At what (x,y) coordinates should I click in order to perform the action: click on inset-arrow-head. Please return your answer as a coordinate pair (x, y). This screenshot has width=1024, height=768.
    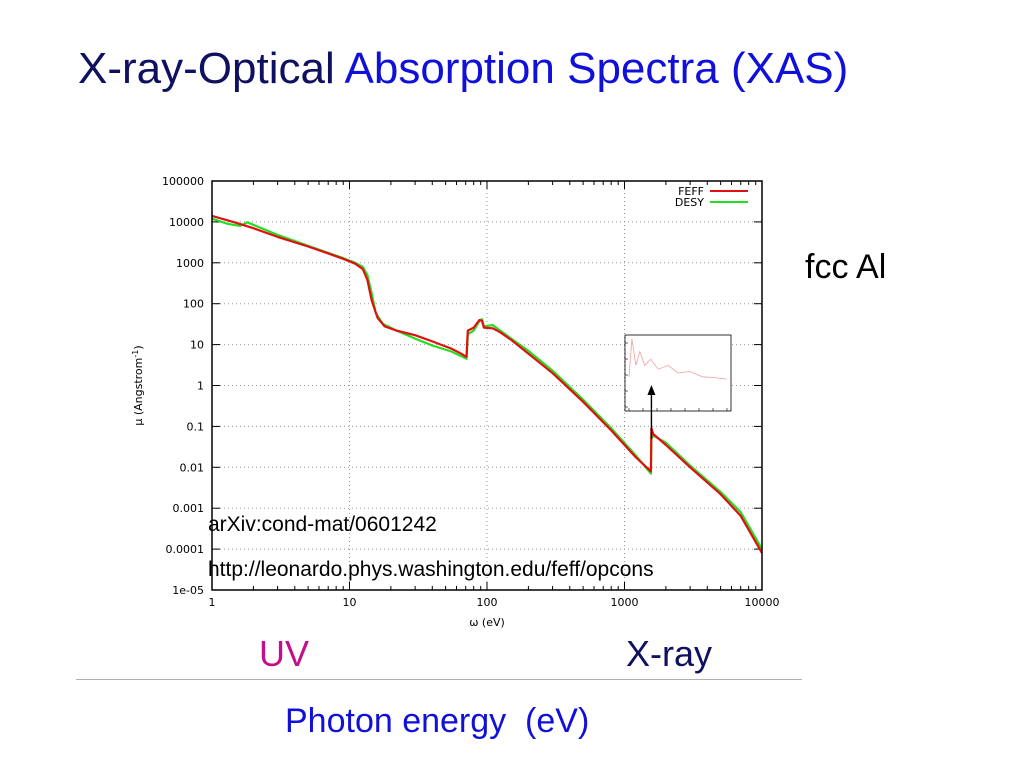
    Looking at the image, I should click on (651, 390).